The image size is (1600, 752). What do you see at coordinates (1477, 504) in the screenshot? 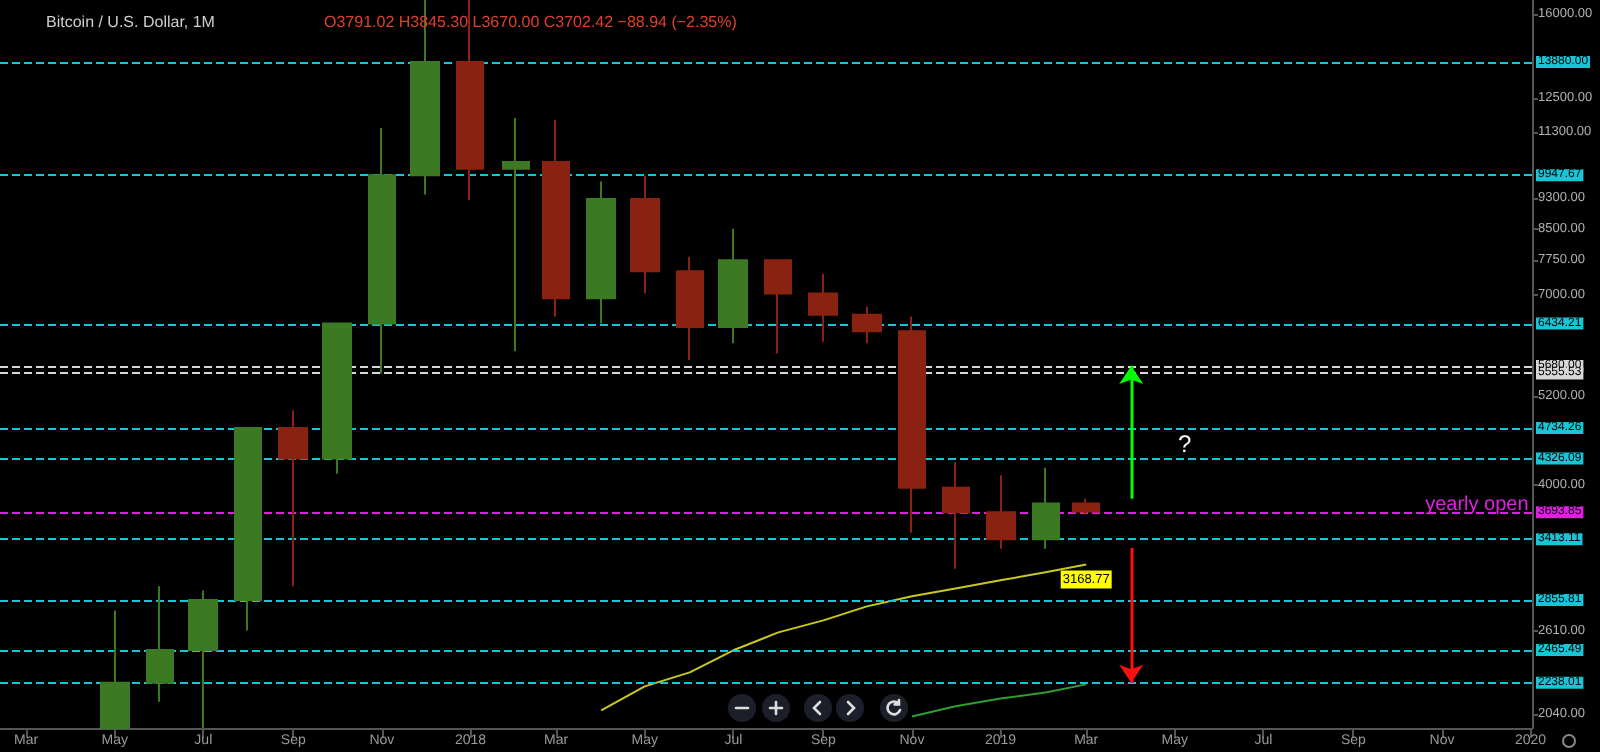
I see `annotation: yearly open` at bounding box center [1477, 504].